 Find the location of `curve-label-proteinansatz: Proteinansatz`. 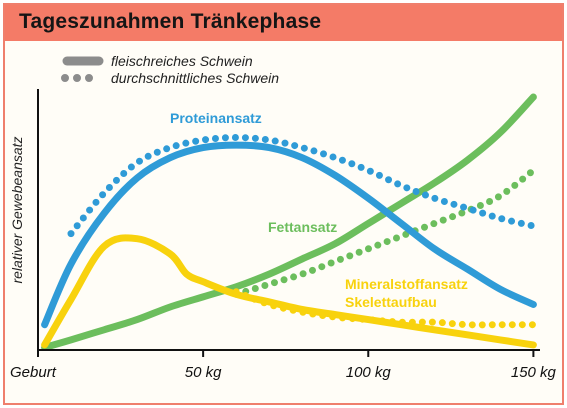

curve-label-proteinansatz: Proteinansatz is located at coordinates (216, 118).